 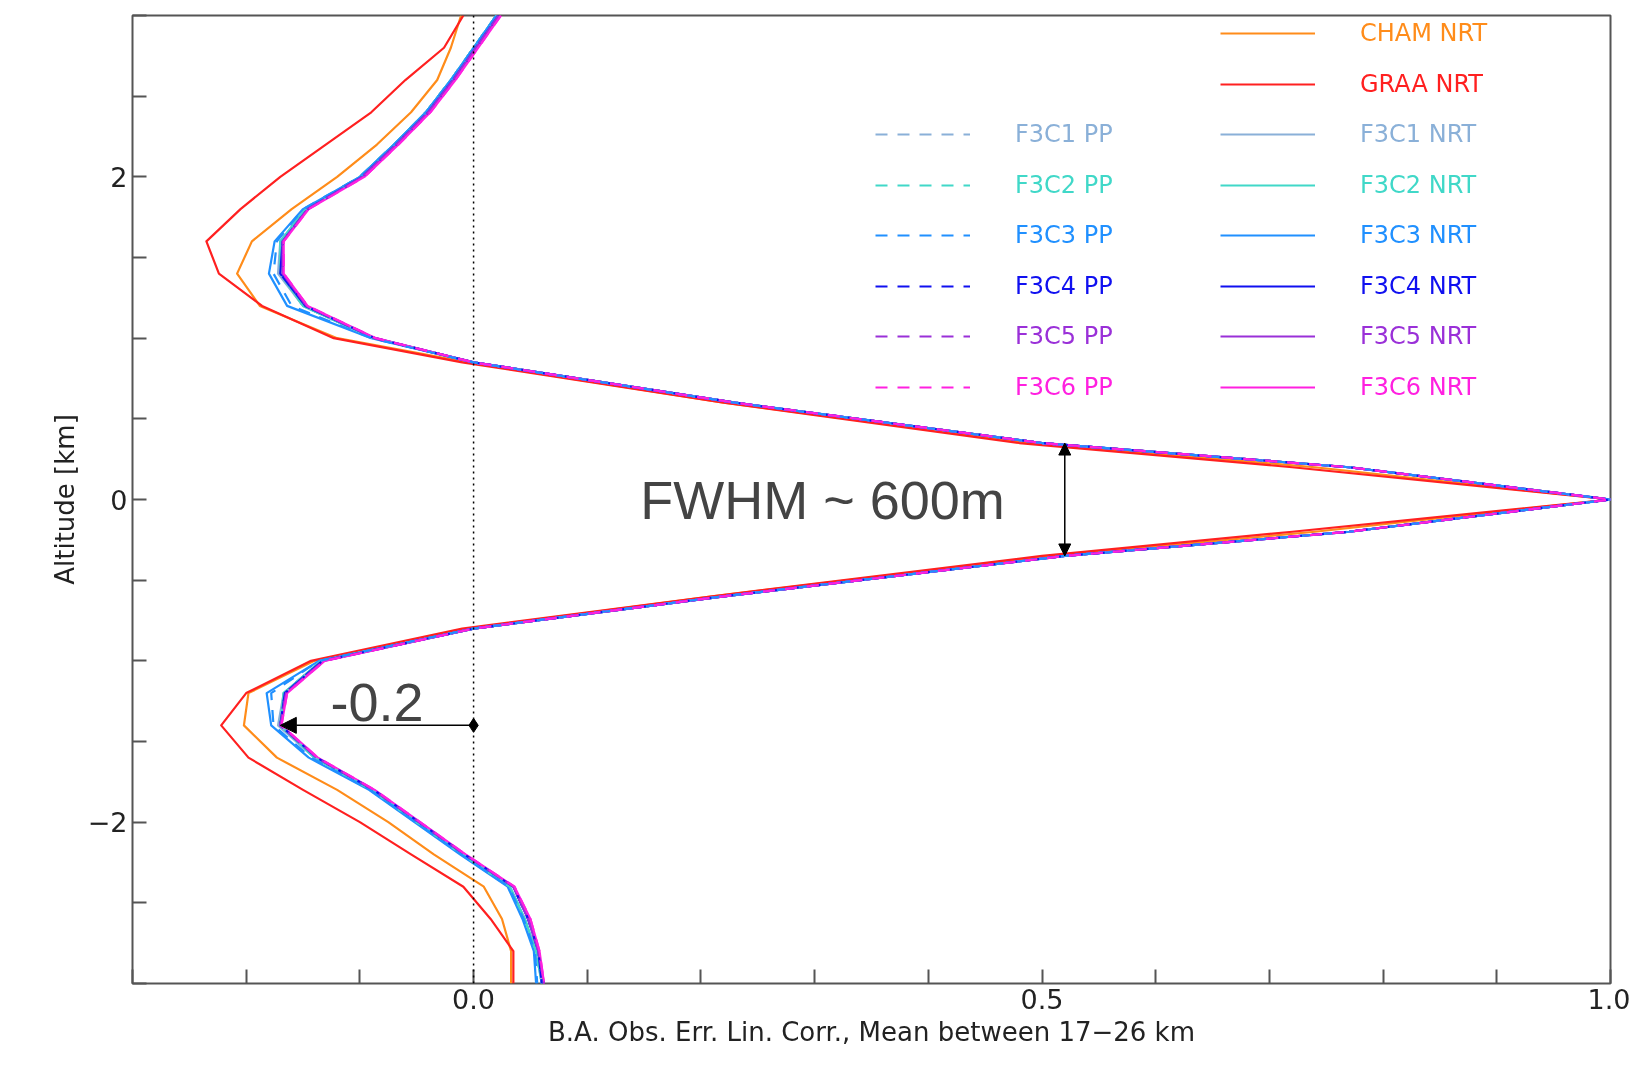 What do you see at coordinates (119, 177) in the screenshot?
I see `y-tick-label: 2` at bounding box center [119, 177].